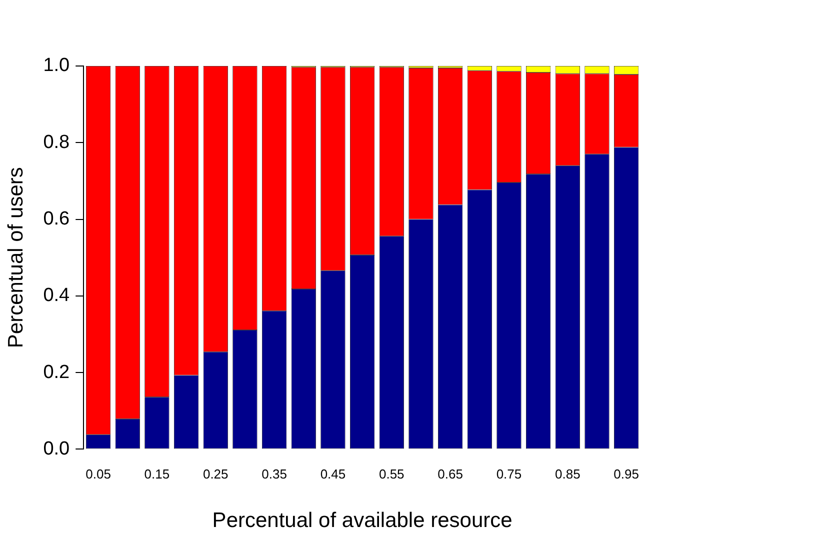 This screenshot has width=817, height=548. What do you see at coordinates (157, 474) in the screenshot?
I see `x-tick-label: 0.15` at bounding box center [157, 474].